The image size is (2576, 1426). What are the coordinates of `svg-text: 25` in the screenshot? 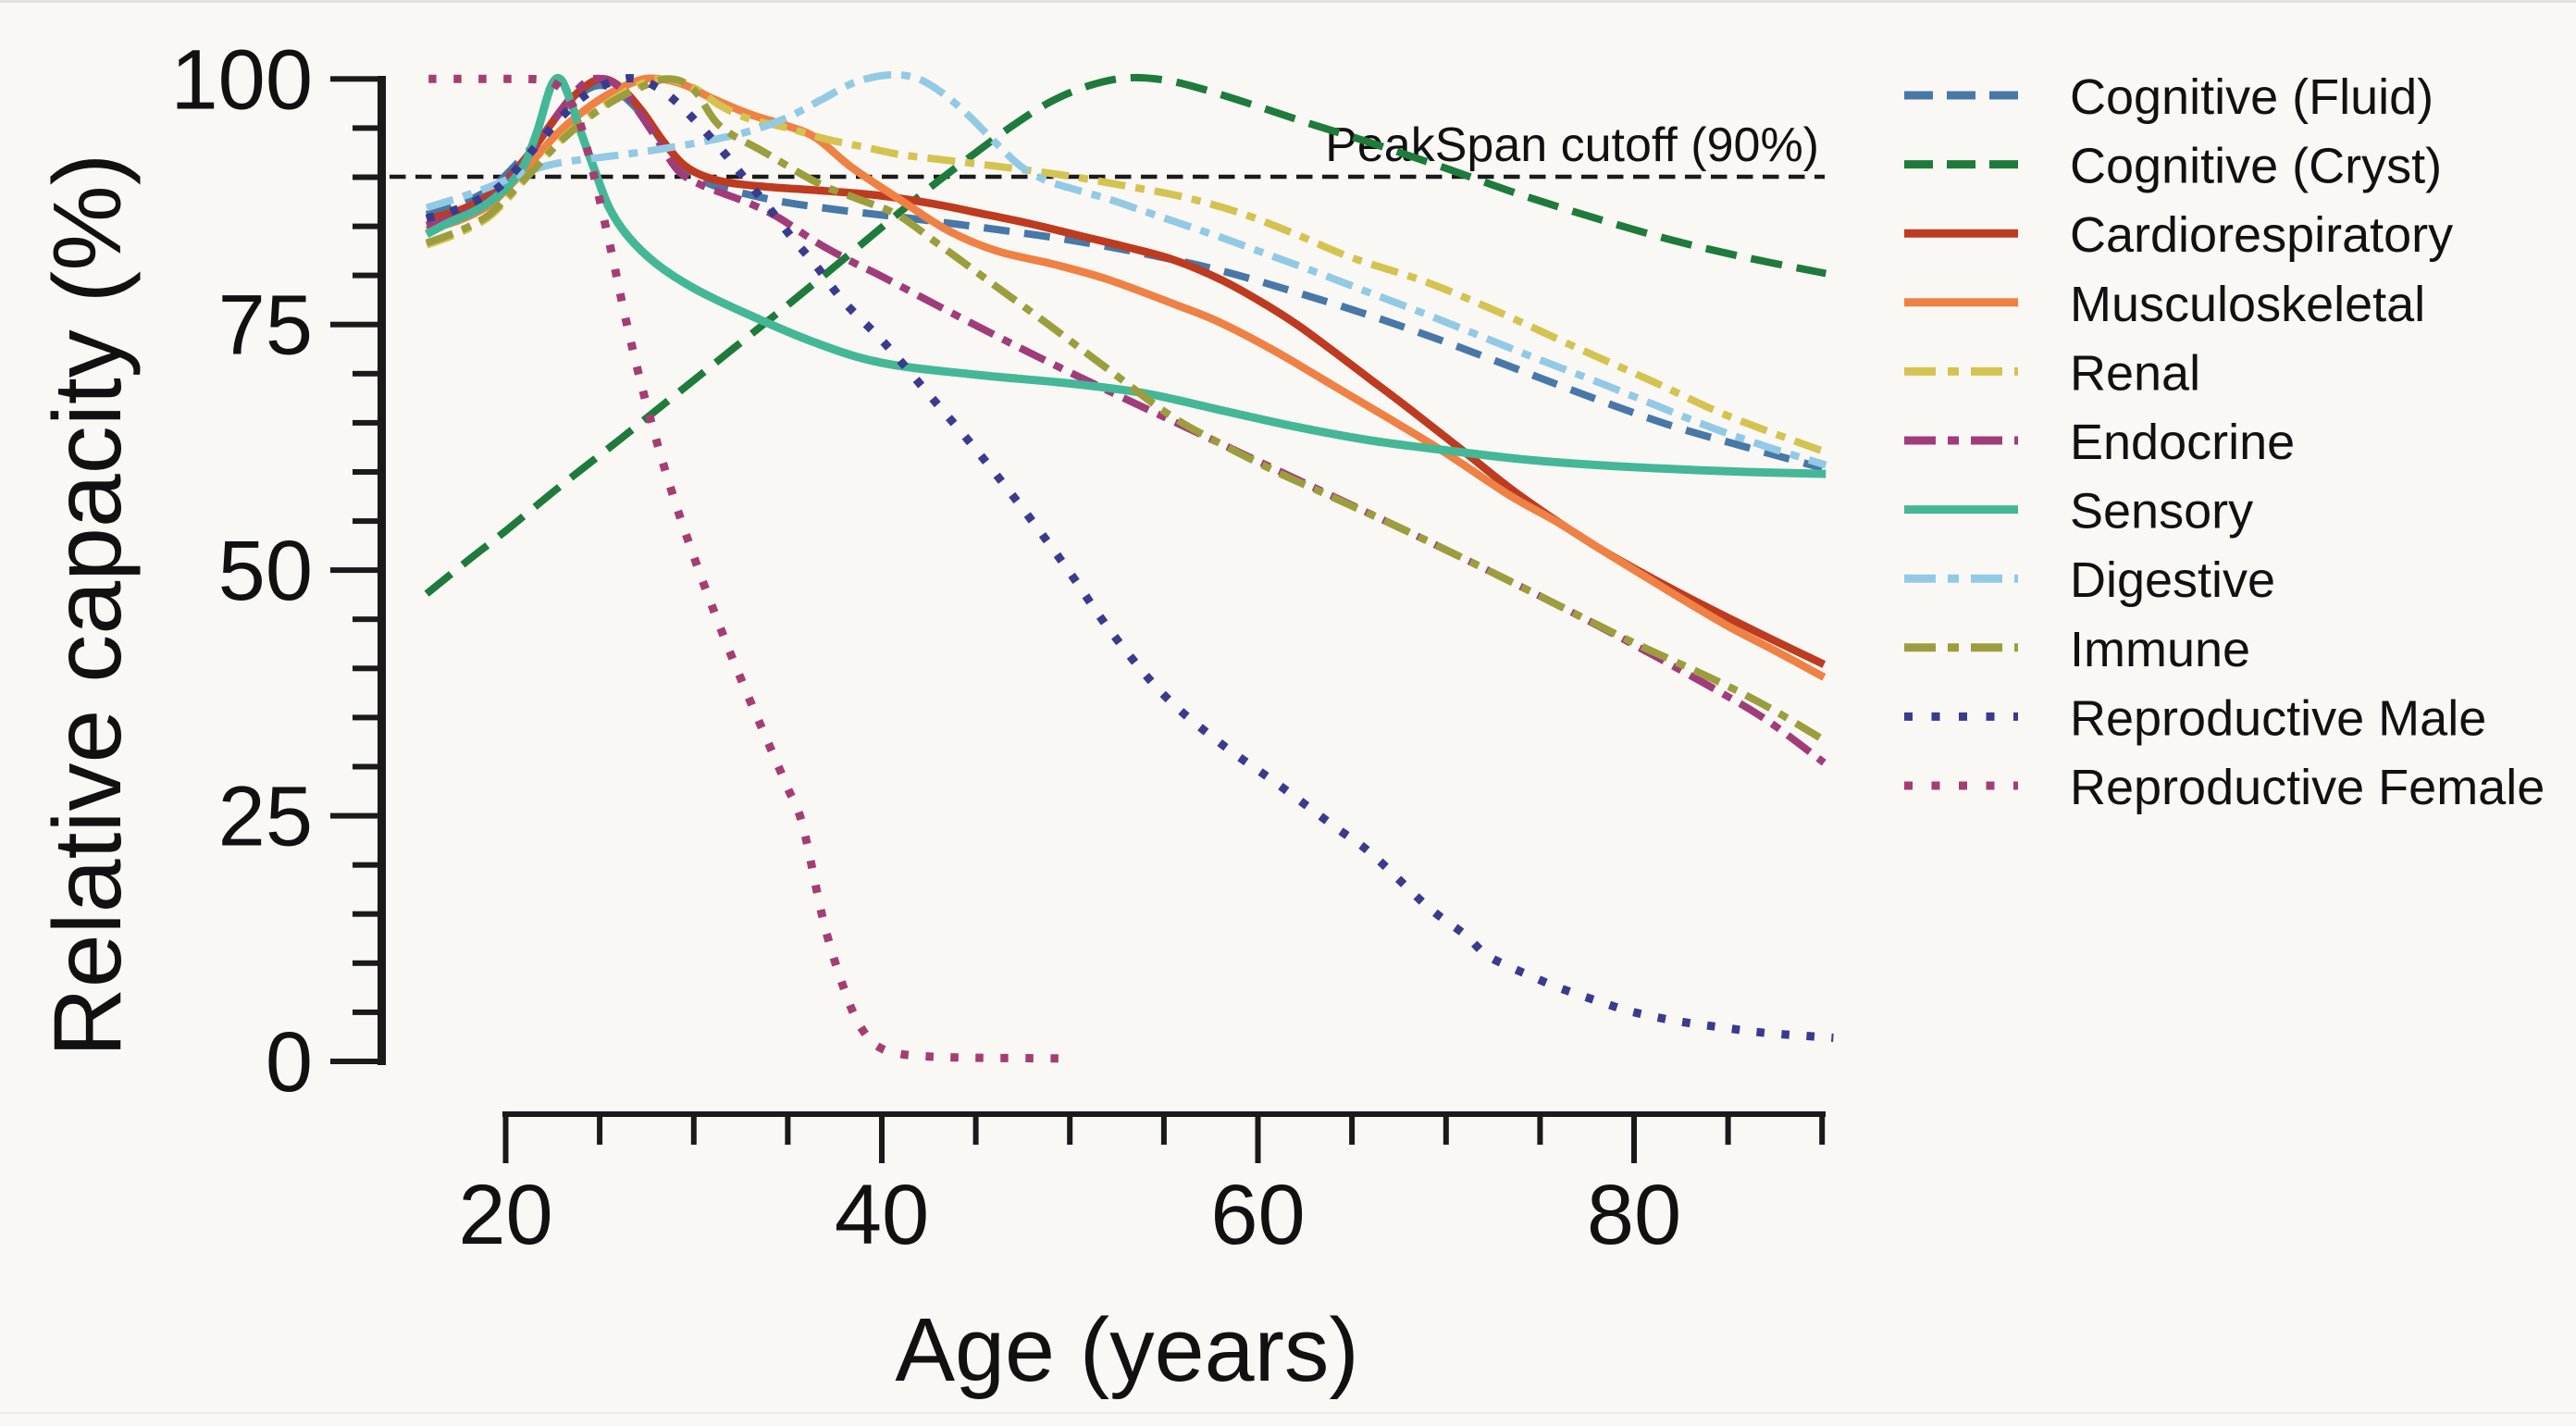 It's located at (265, 817).